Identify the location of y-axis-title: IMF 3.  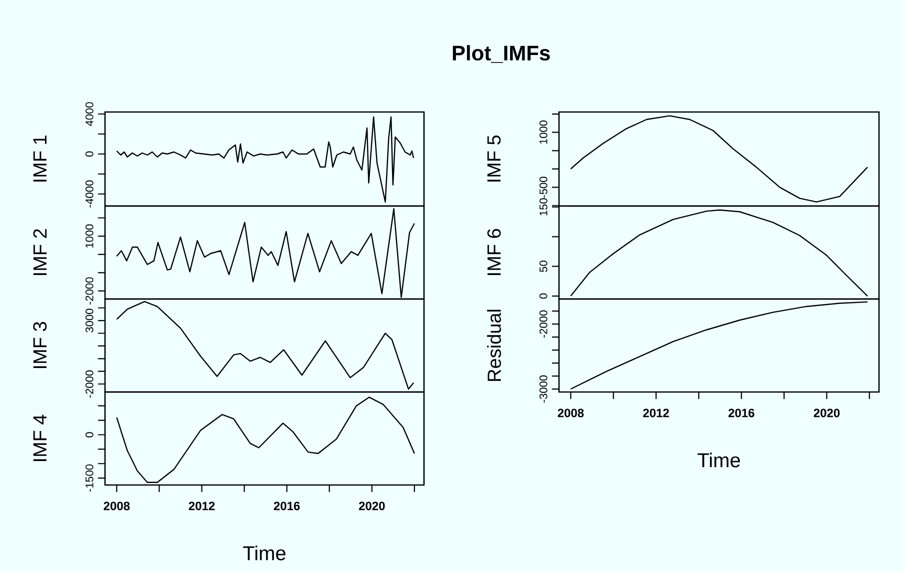
(40, 345).